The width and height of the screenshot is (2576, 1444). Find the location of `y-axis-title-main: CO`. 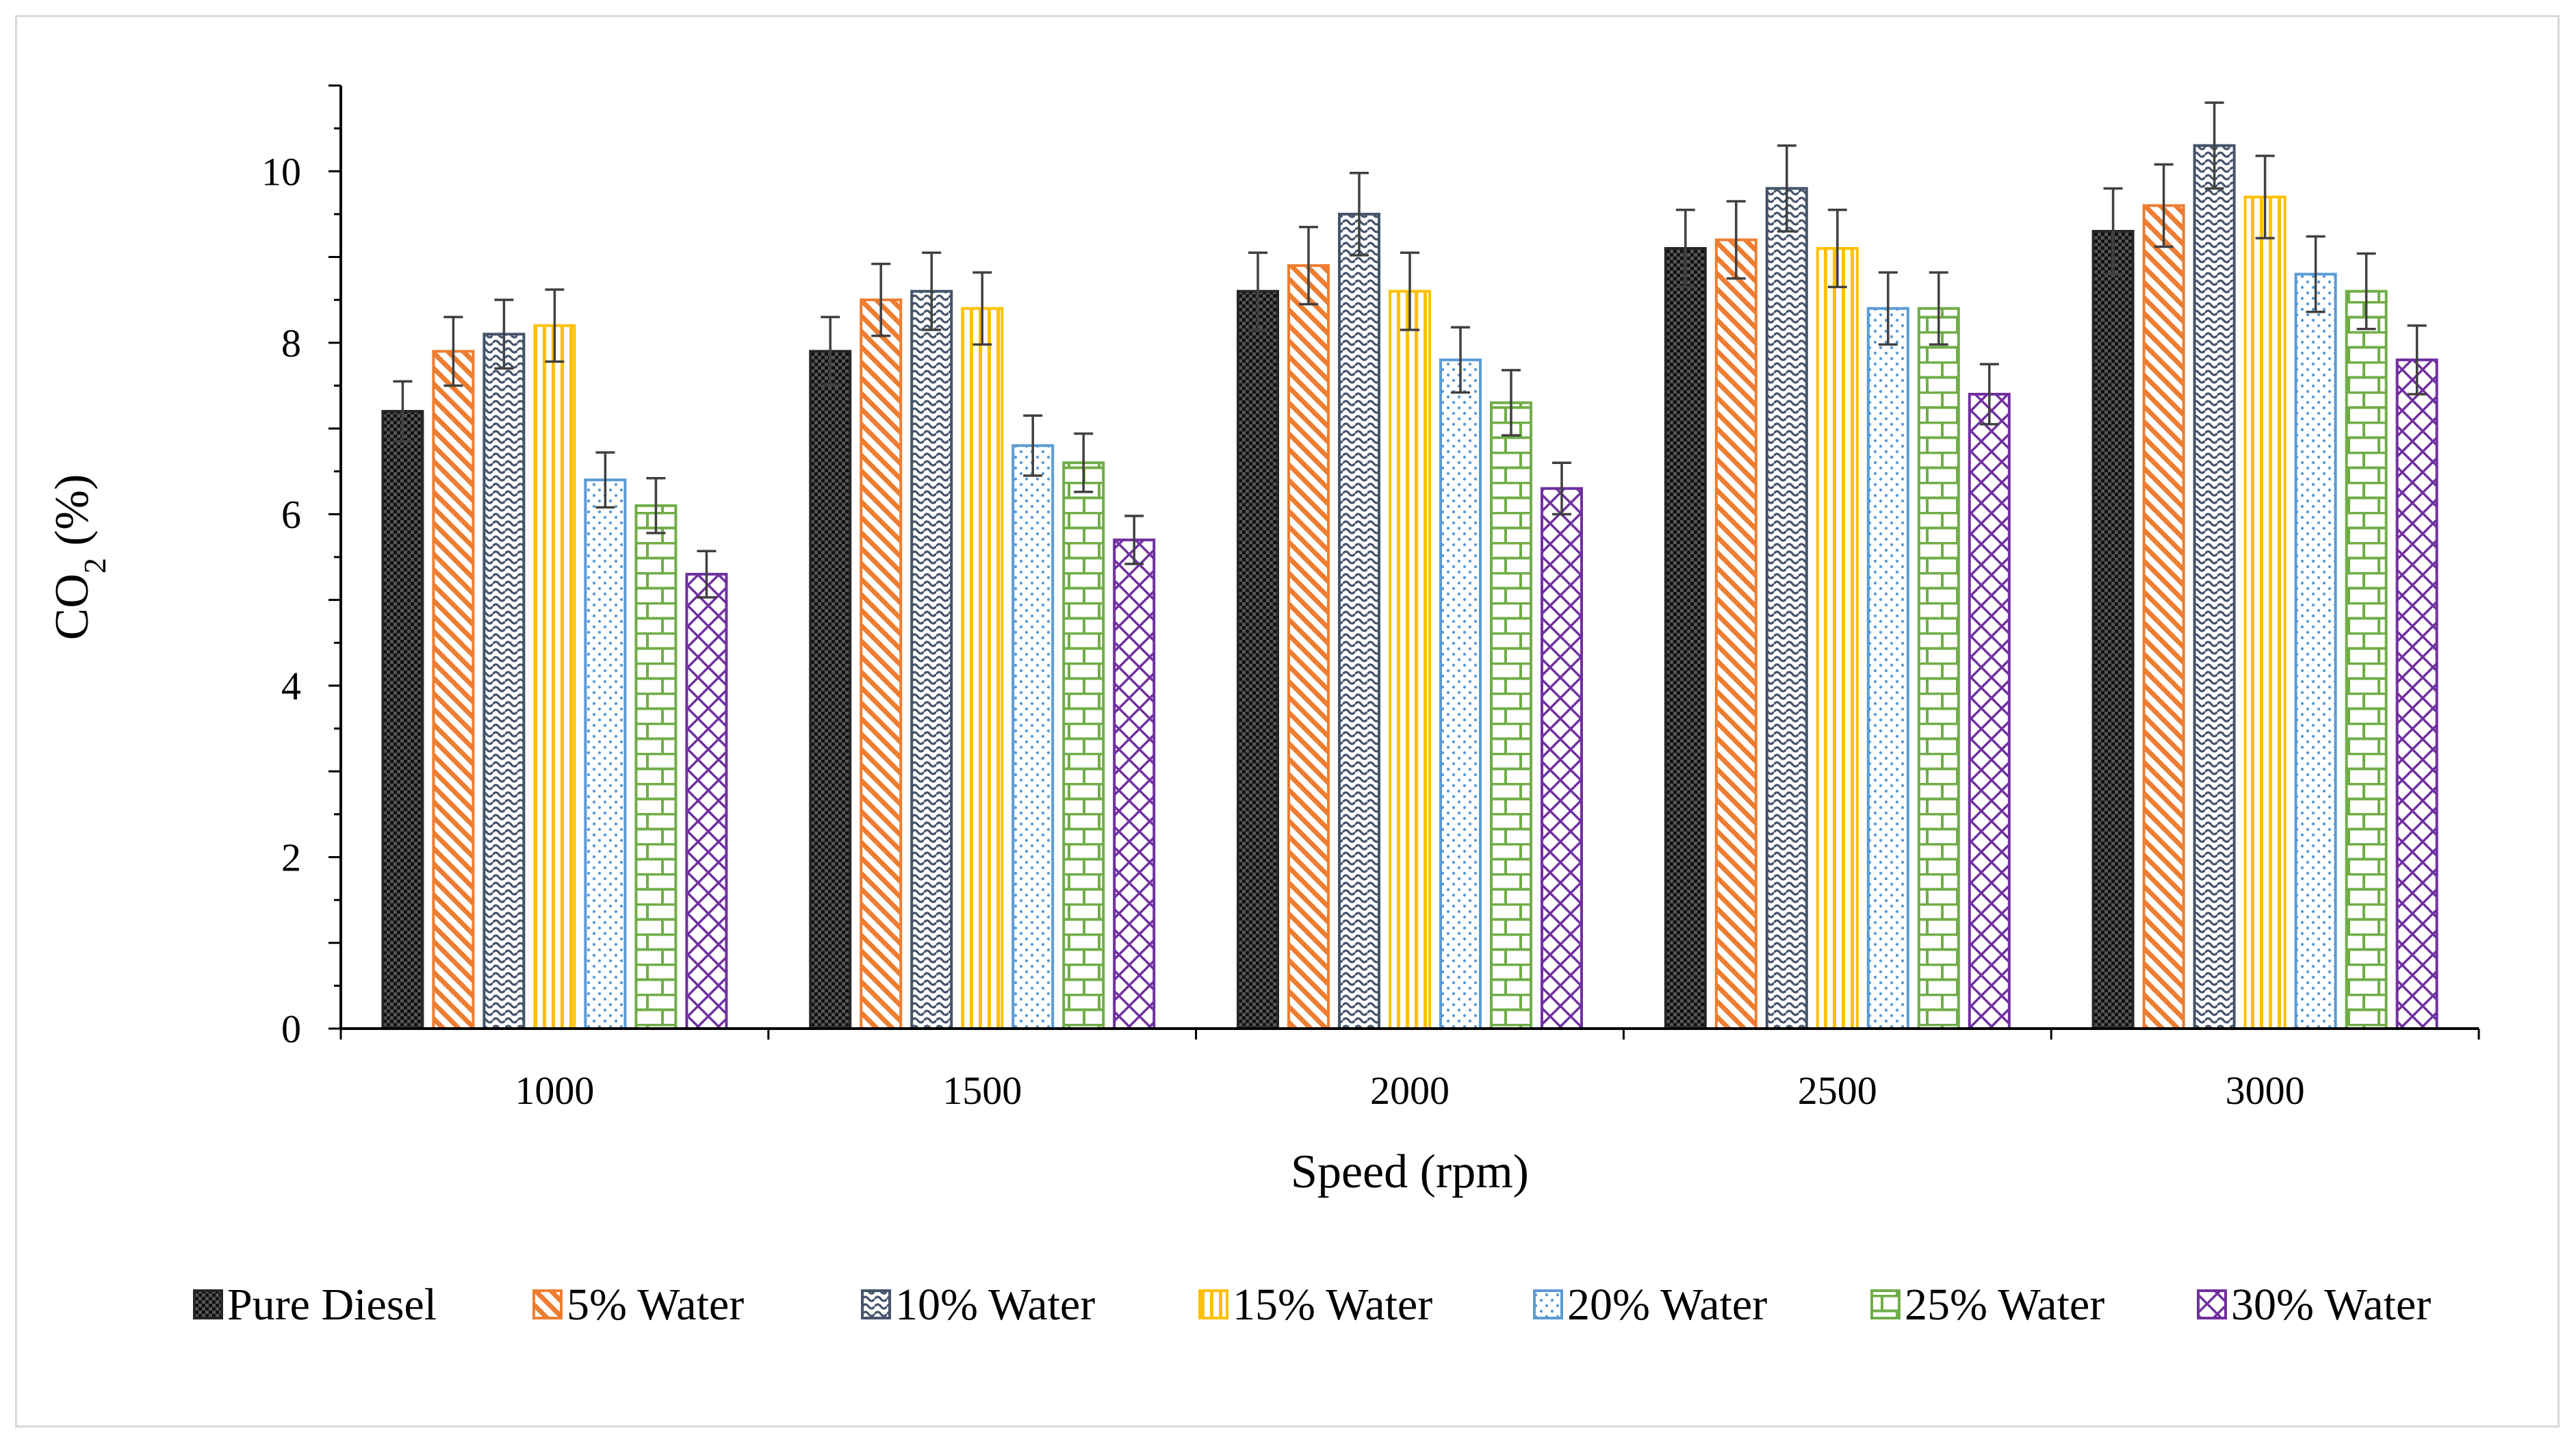

y-axis-title-main: CO is located at coordinates (72, 606).